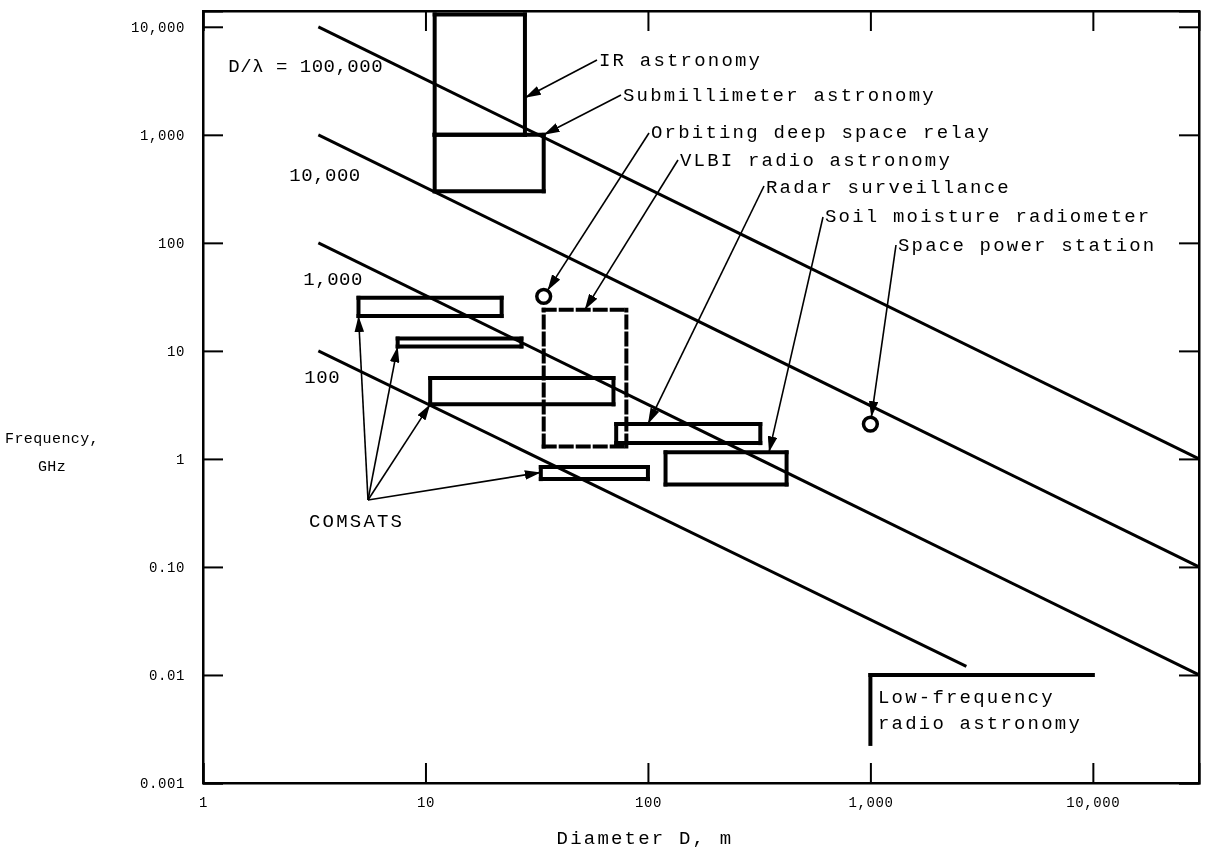 The width and height of the screenshot is (1209, 849). Describe the element at coordinates (180, 459) in the screenshot. I see `y-tick-label: 1` at that location.